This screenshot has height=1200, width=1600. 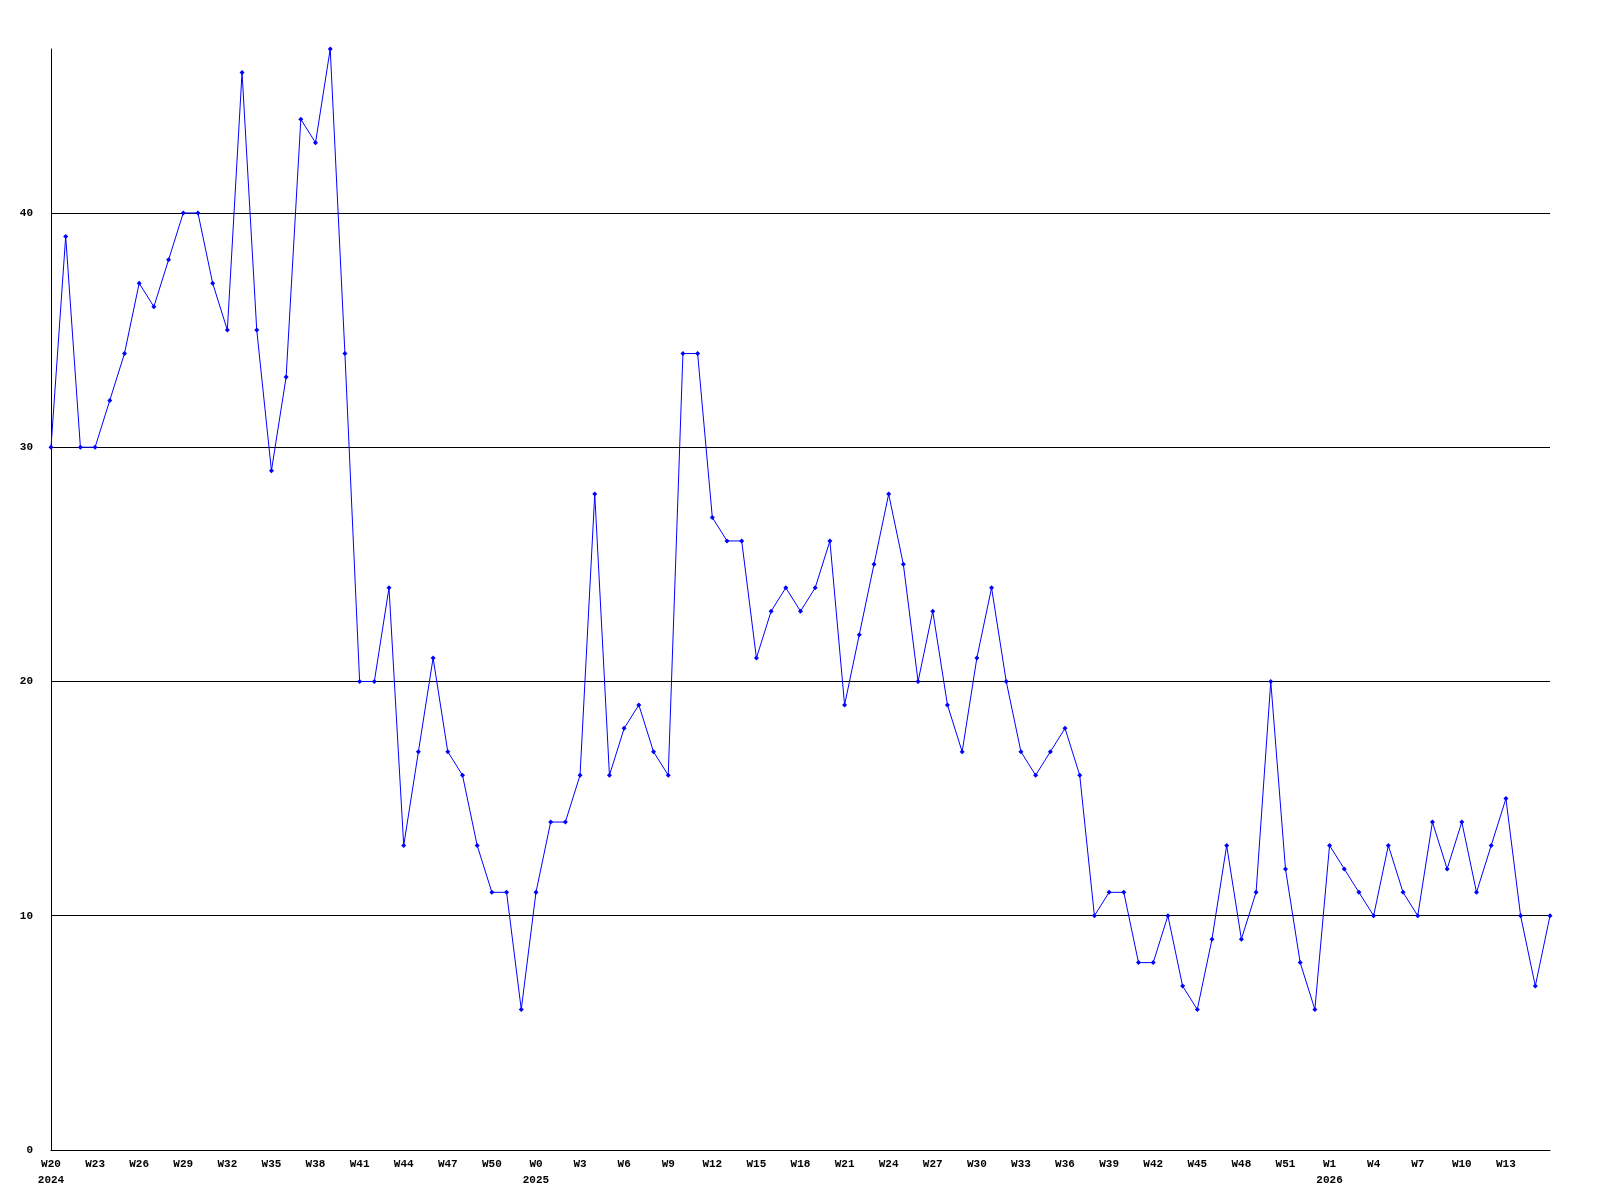 What do you see at coordinates (668, 1164) in the screenshot?
I see `x-tick-label: W9` at bounding box center [668, 1164].